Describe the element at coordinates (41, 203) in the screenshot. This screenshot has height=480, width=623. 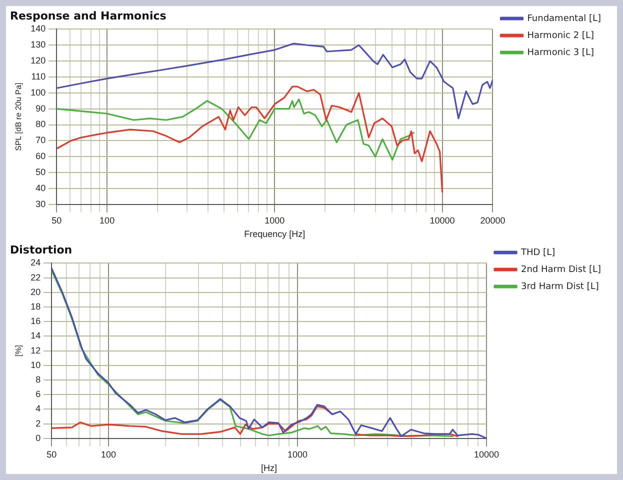
I see `y-tick-label: 30` at that location.